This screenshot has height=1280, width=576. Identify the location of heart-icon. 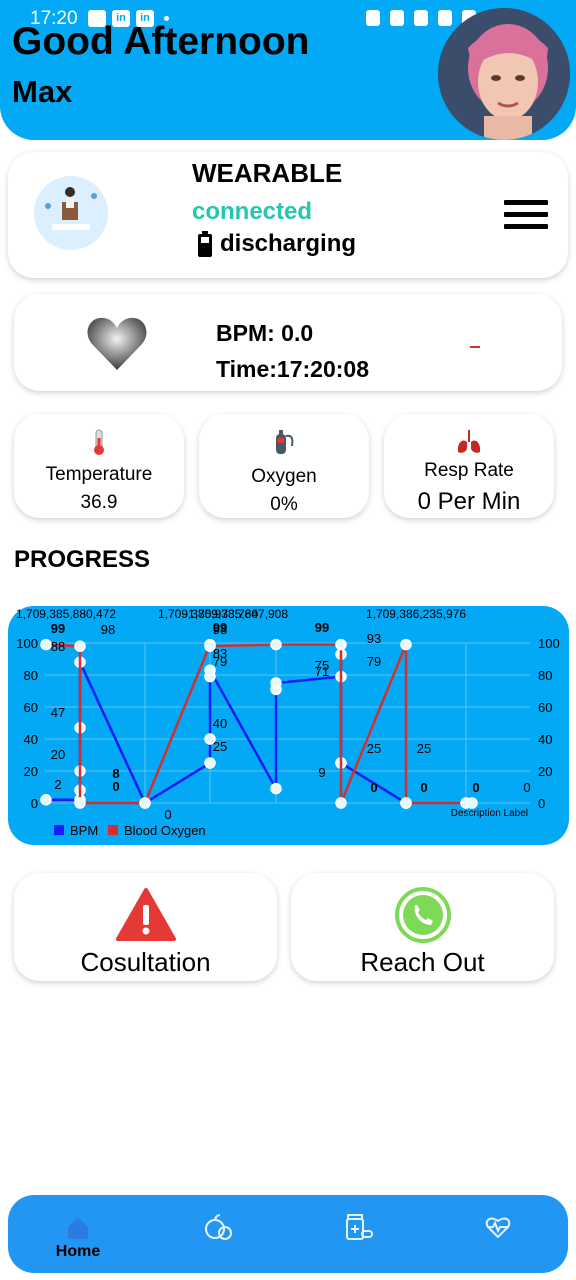
(117, 344).